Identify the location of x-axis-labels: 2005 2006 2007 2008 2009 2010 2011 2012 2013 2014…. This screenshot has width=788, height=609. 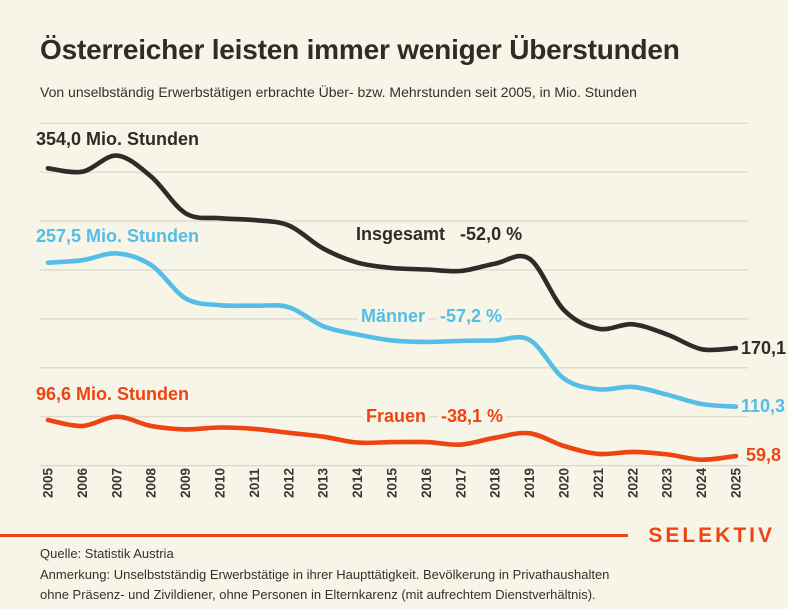
(392, 482).